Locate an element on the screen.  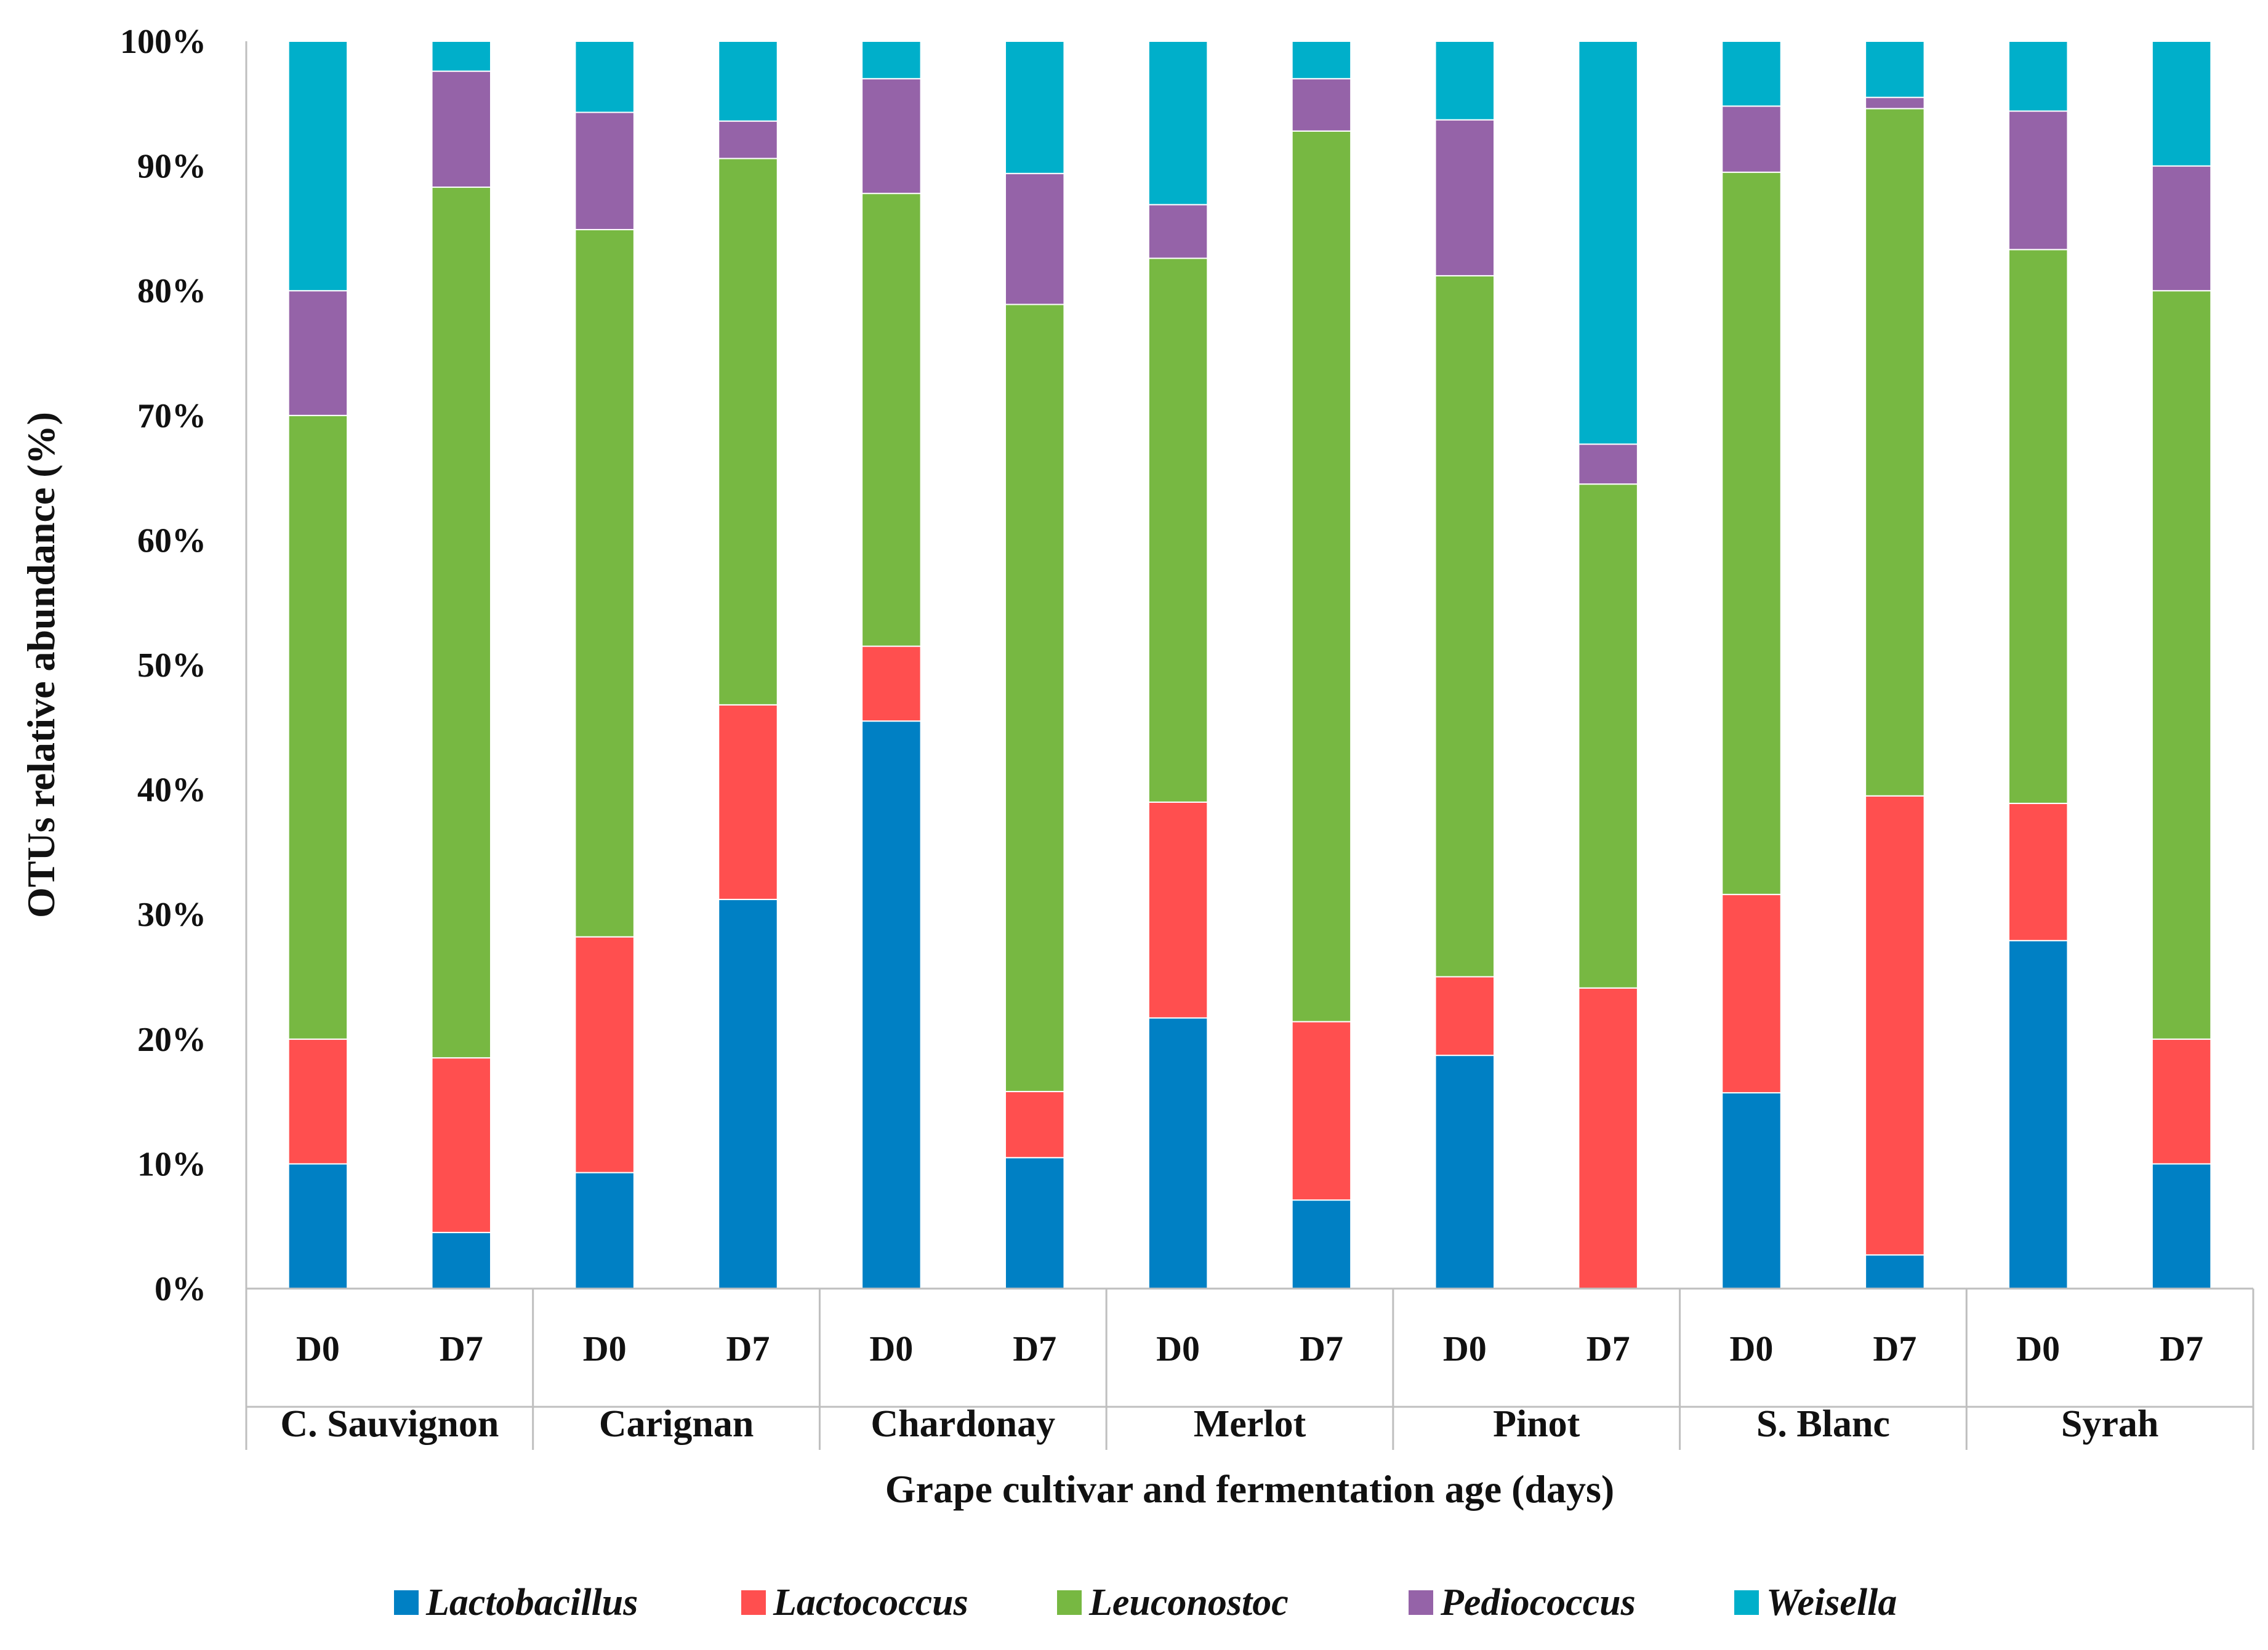
legend-label-pediococcus: Pediococcus is located at coordinates (1538, 1603).